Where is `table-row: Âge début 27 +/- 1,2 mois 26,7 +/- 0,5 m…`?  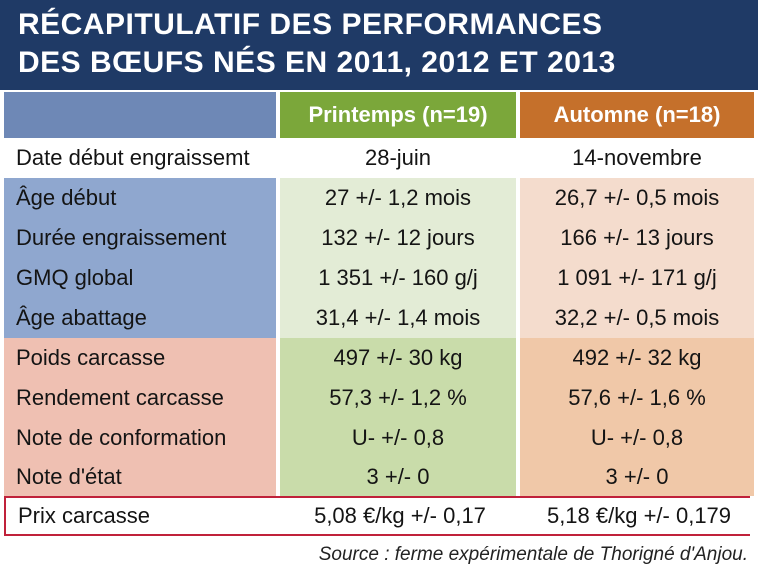 table-row: Âge début 27 +/- 1,2 mois 26,7 +/- 0,5 m… is located at coordinates (379, 198).